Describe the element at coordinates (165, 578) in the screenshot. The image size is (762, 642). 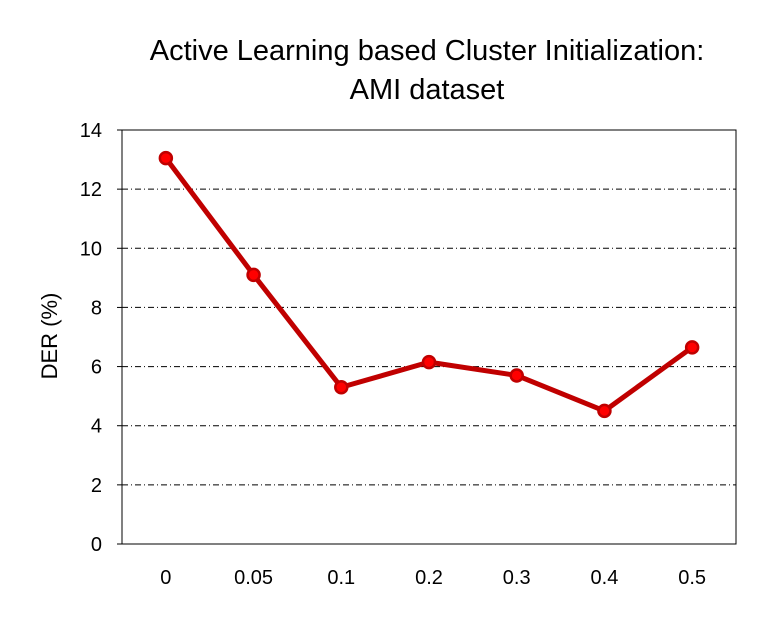
I see `x-tick-label: 0` at that location.